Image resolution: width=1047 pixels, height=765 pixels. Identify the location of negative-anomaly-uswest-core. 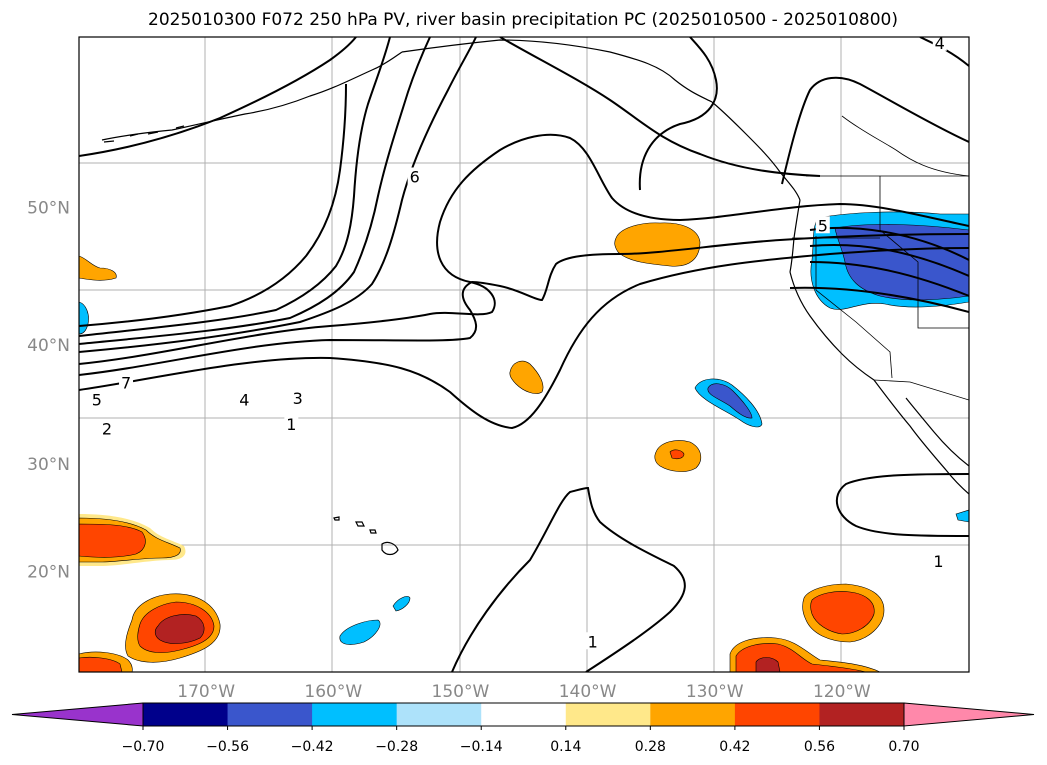
(901, 262).